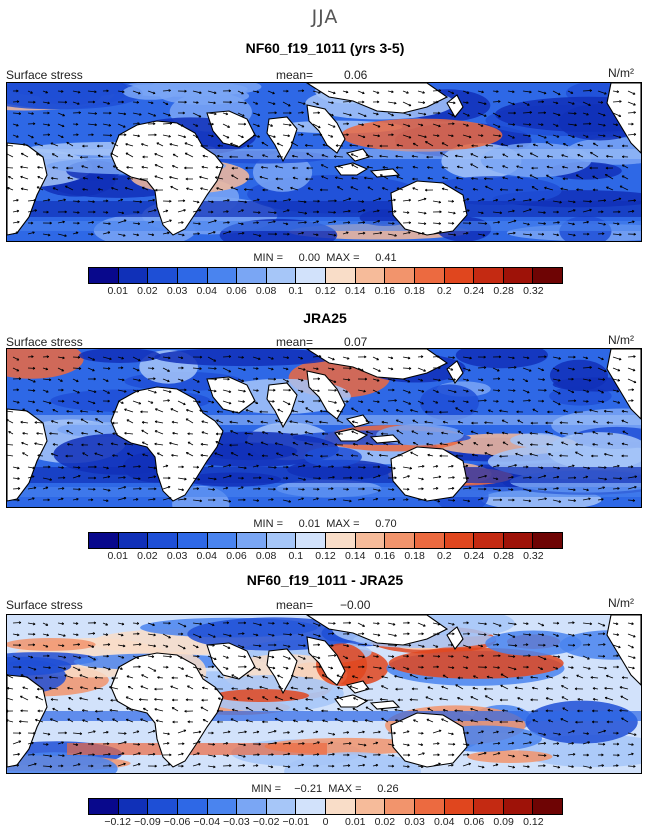 Image resolution: width=650 pixels, height=832 pixels. I want to click on panel-2-minmax: MIN = 0.01 MAX = 0.70, so click(325, 524).